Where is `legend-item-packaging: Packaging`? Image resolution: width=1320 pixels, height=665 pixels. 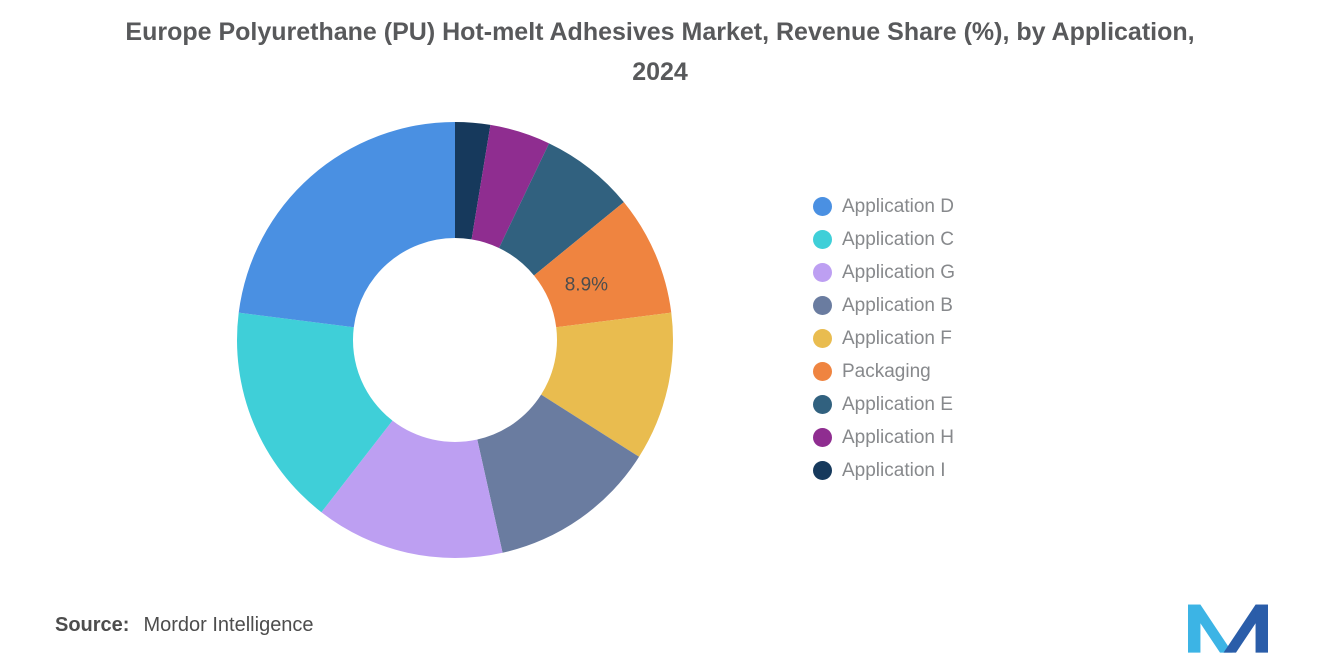
legend-item-packaging: Packaging is located at coordinates (884, 371).